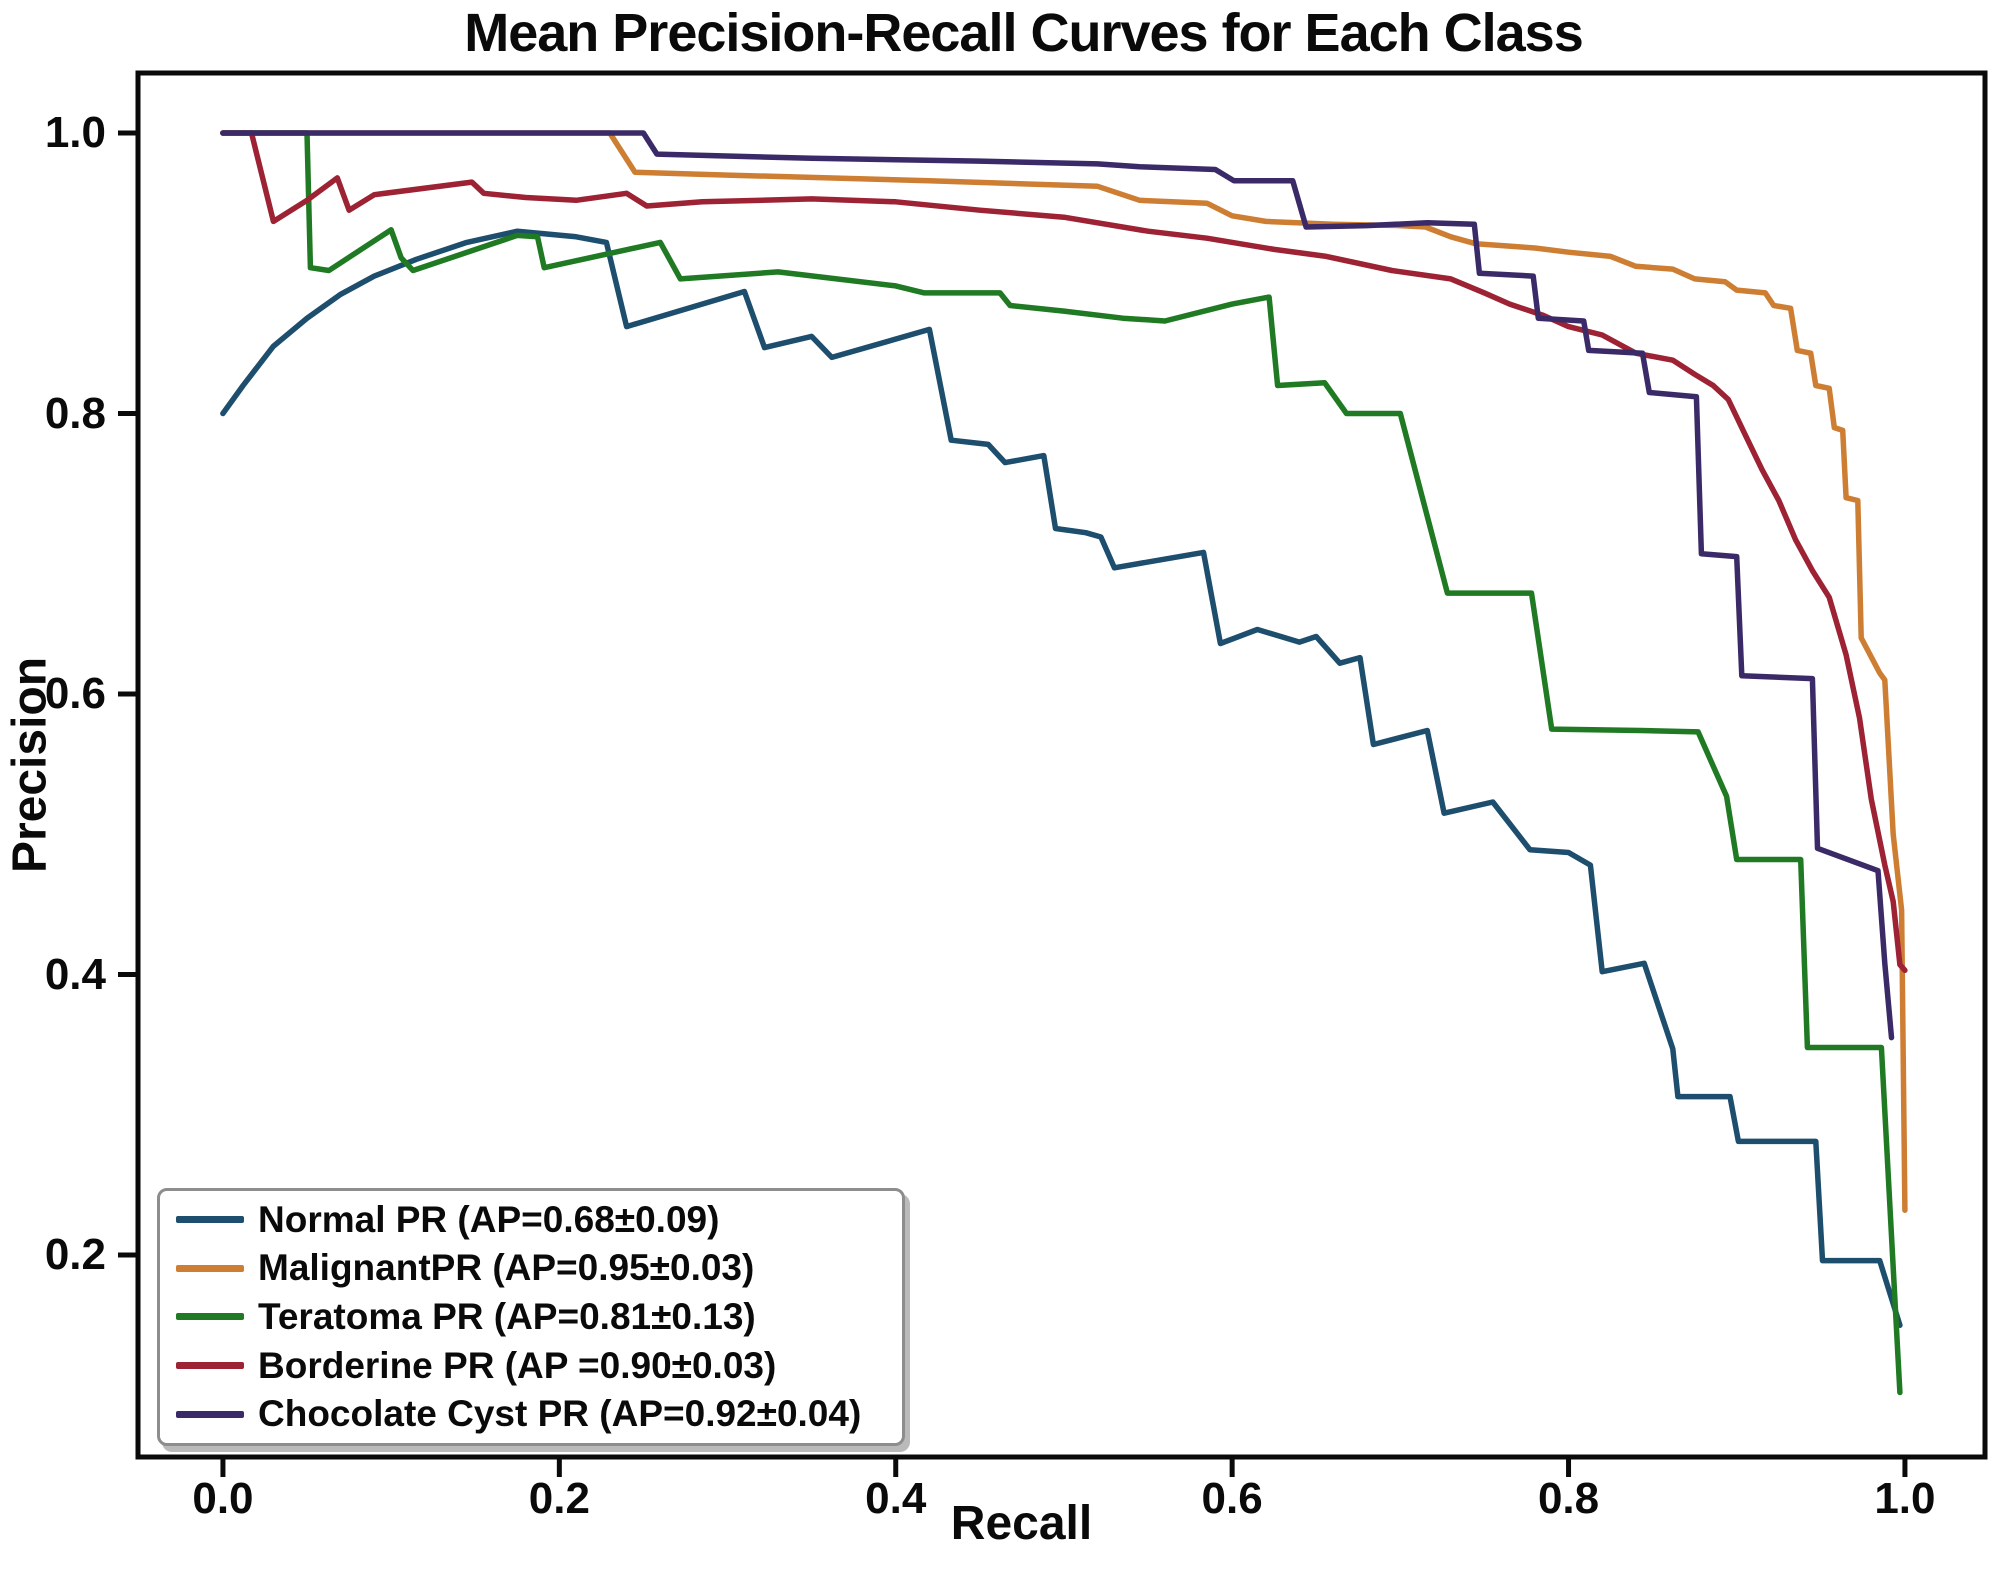 Image resolution: width=2000 pixels, height=1574 pixels. I want to click on legend-item: Borderine PR (AP =0.90±0.03), so click(531, 1366).